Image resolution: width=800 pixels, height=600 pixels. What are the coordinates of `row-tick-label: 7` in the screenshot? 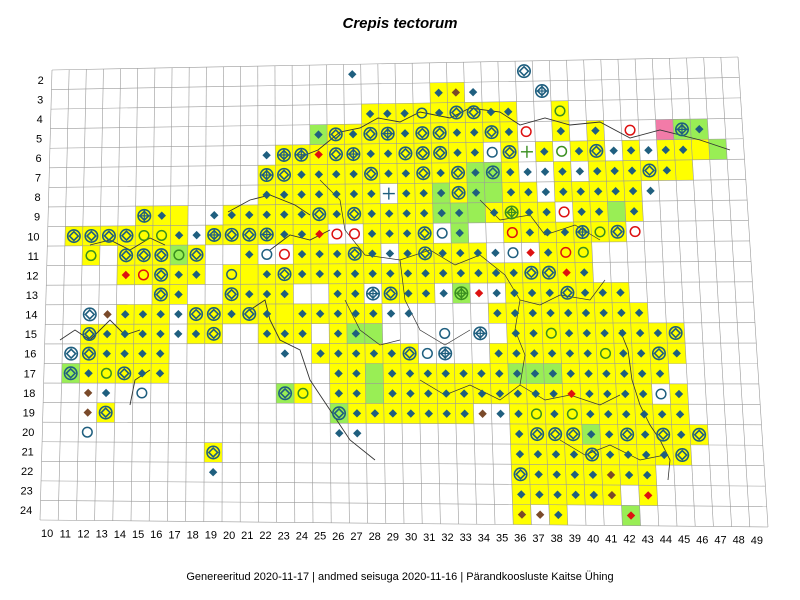 It's located at (38, 179).